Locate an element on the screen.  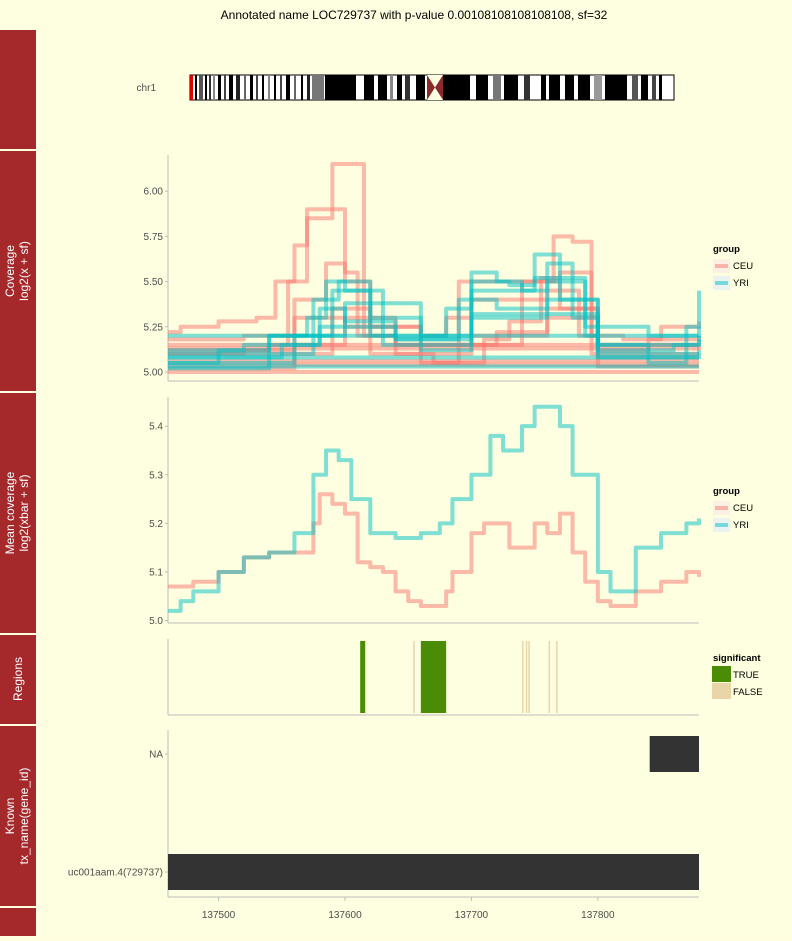
mean-y-ticks: 5.0 5.1 5.2 5.3 5.4 is located at coordinates (158, 524).